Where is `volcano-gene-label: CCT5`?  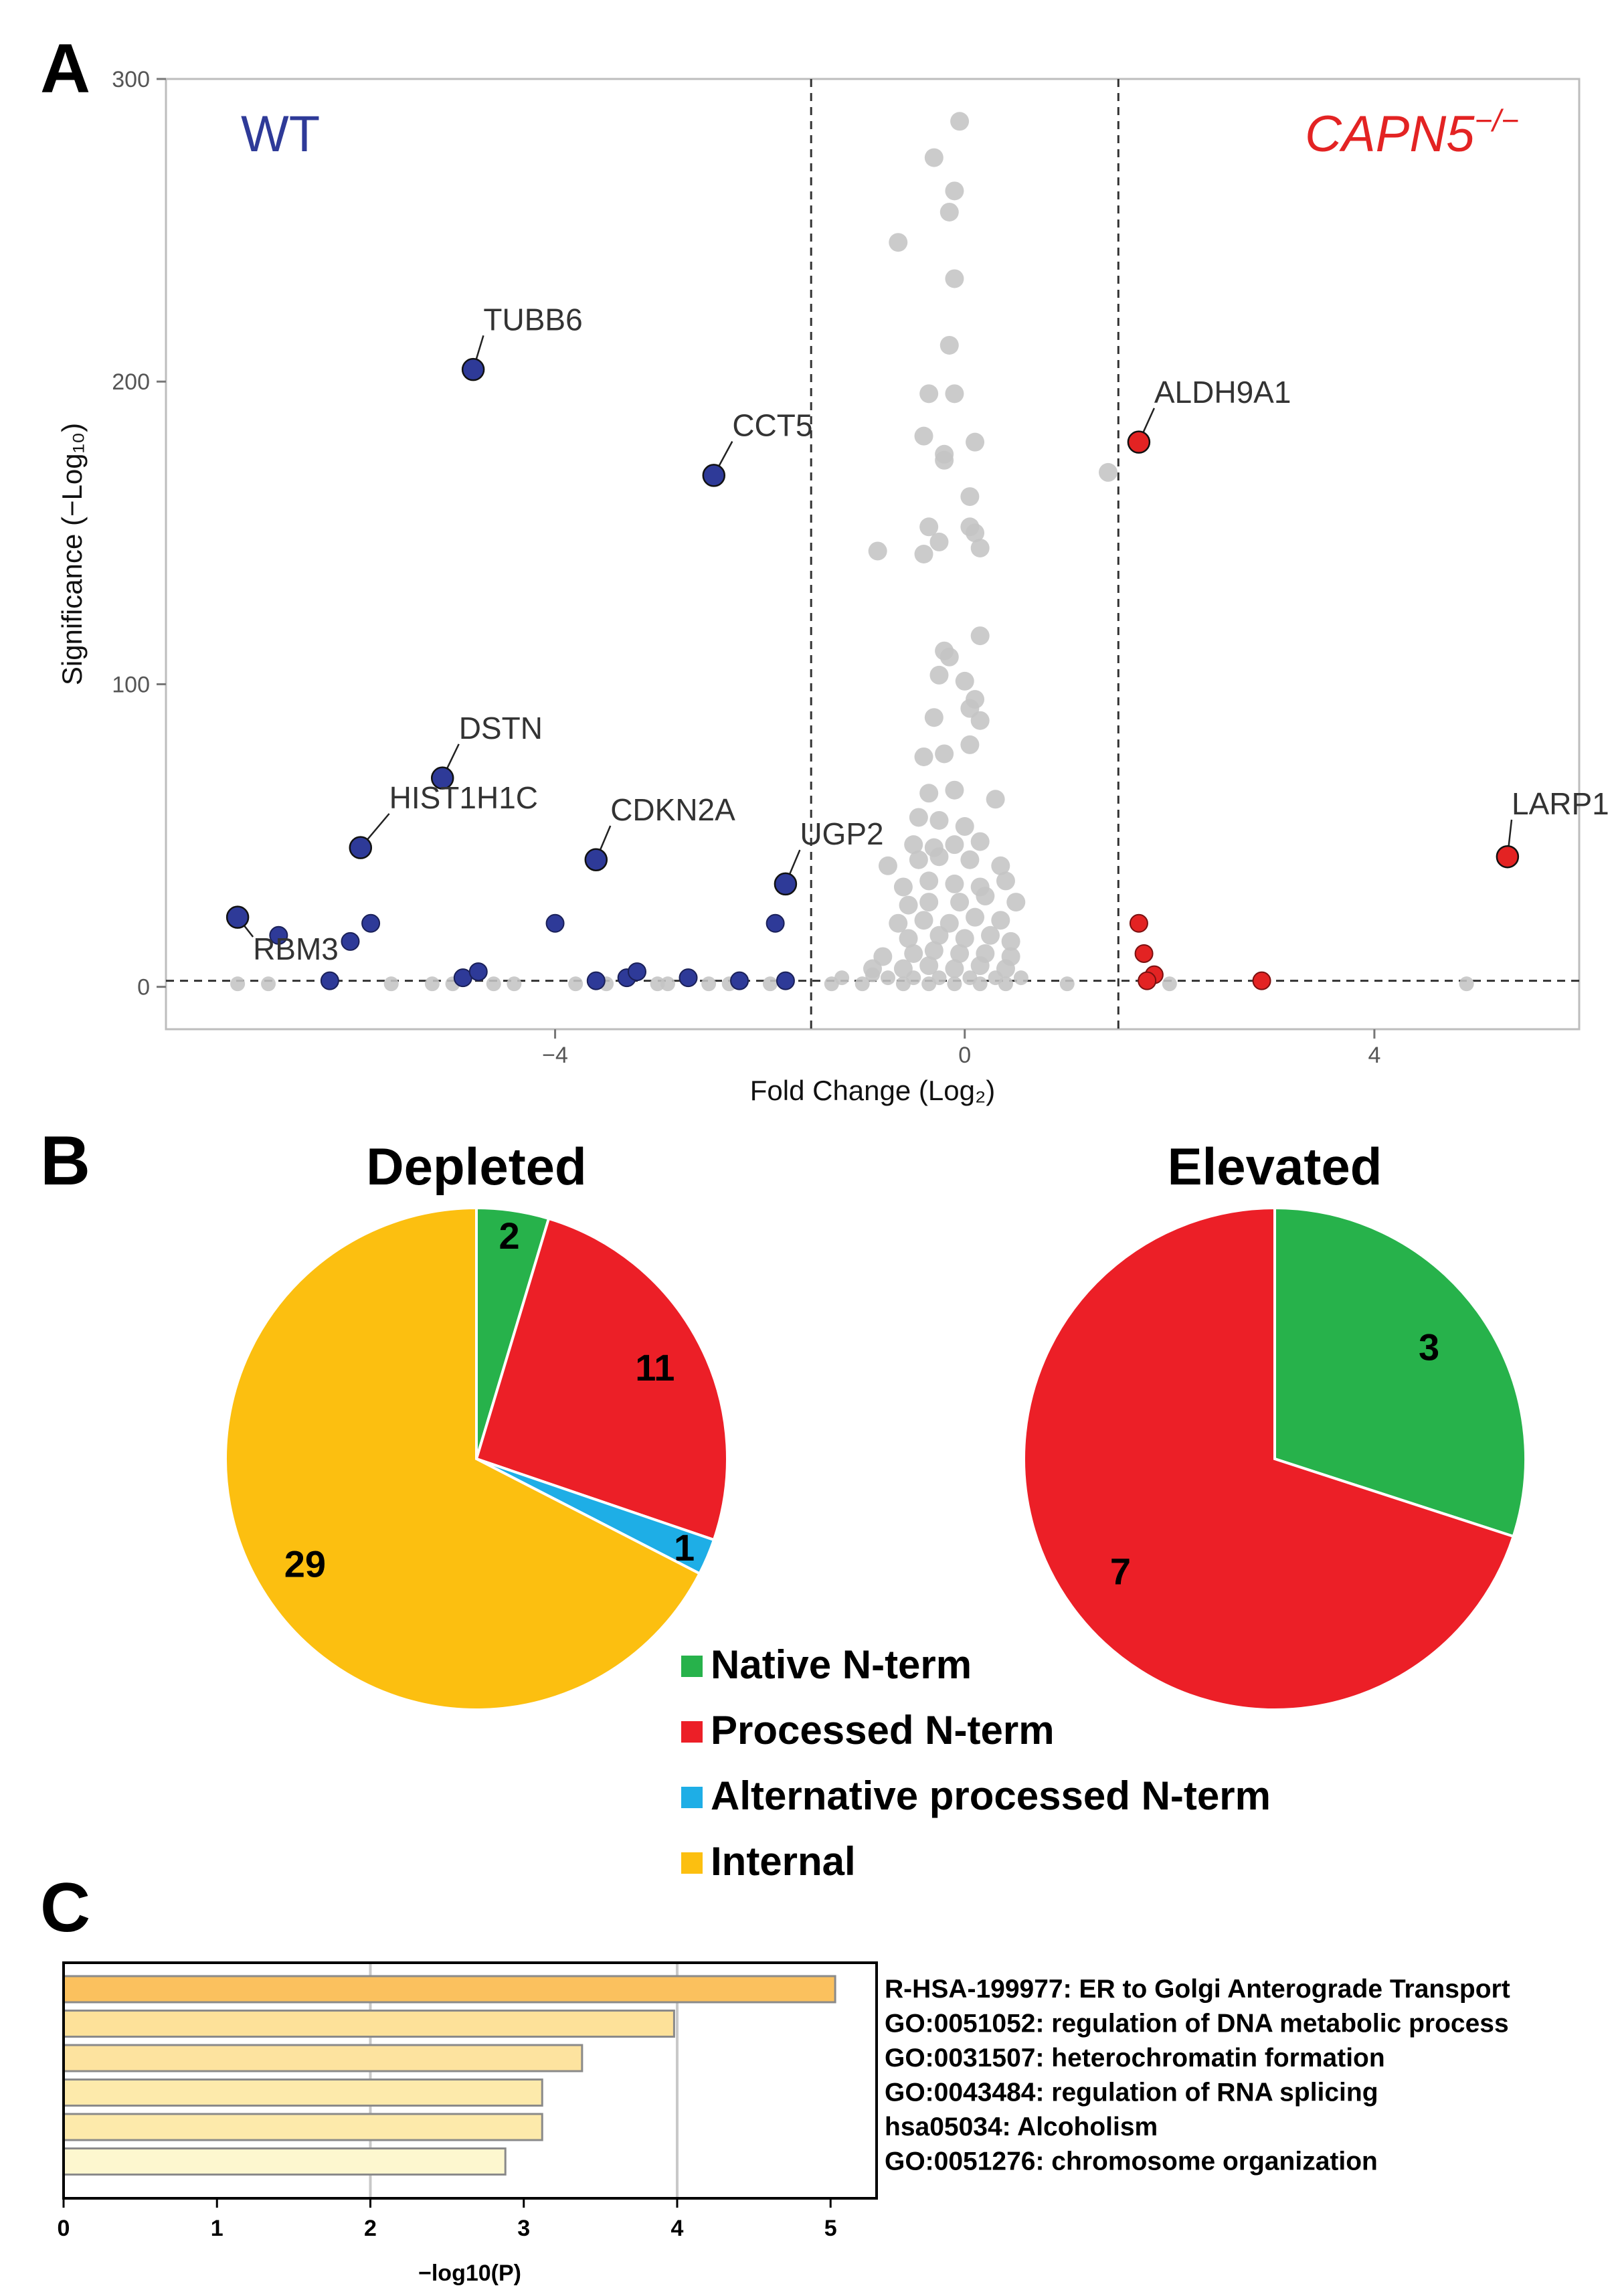 volcano-gene-label: CCT5 is located at coordinates (772, 425).